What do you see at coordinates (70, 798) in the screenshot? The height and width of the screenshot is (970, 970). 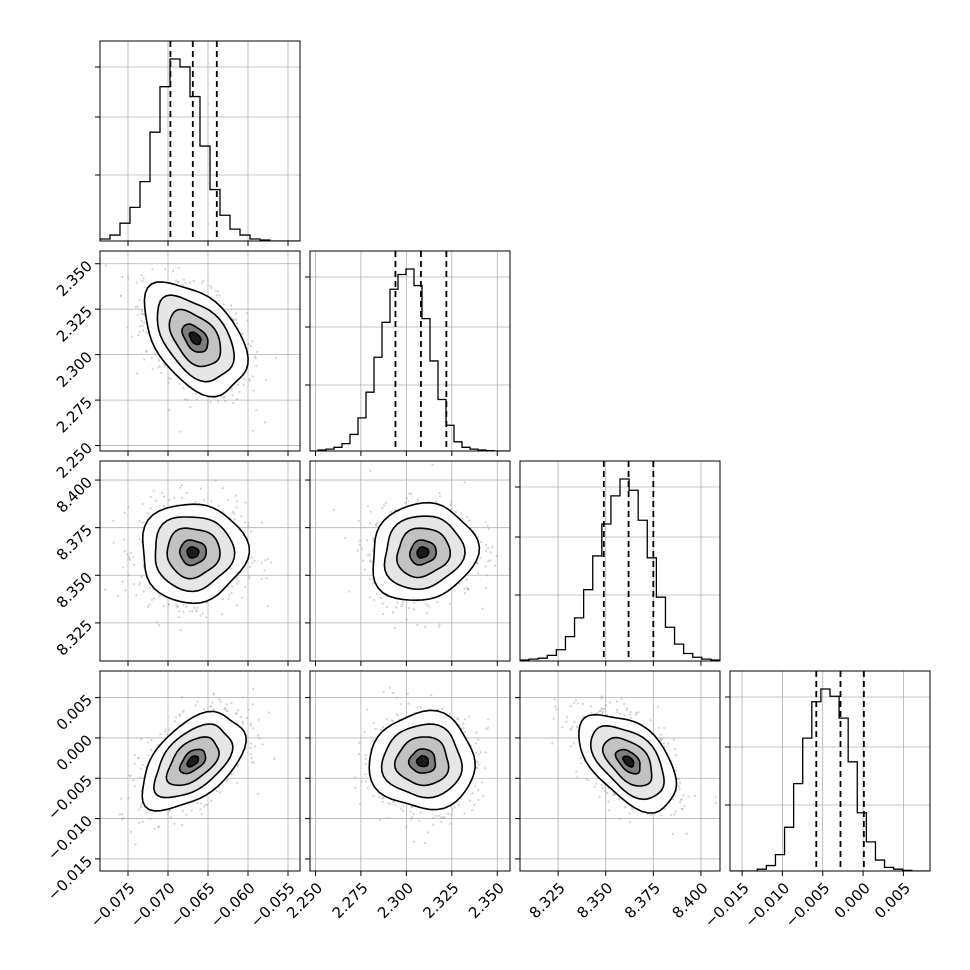 I see `y-tick-label: −0.005` at bounding box center [70, 798].